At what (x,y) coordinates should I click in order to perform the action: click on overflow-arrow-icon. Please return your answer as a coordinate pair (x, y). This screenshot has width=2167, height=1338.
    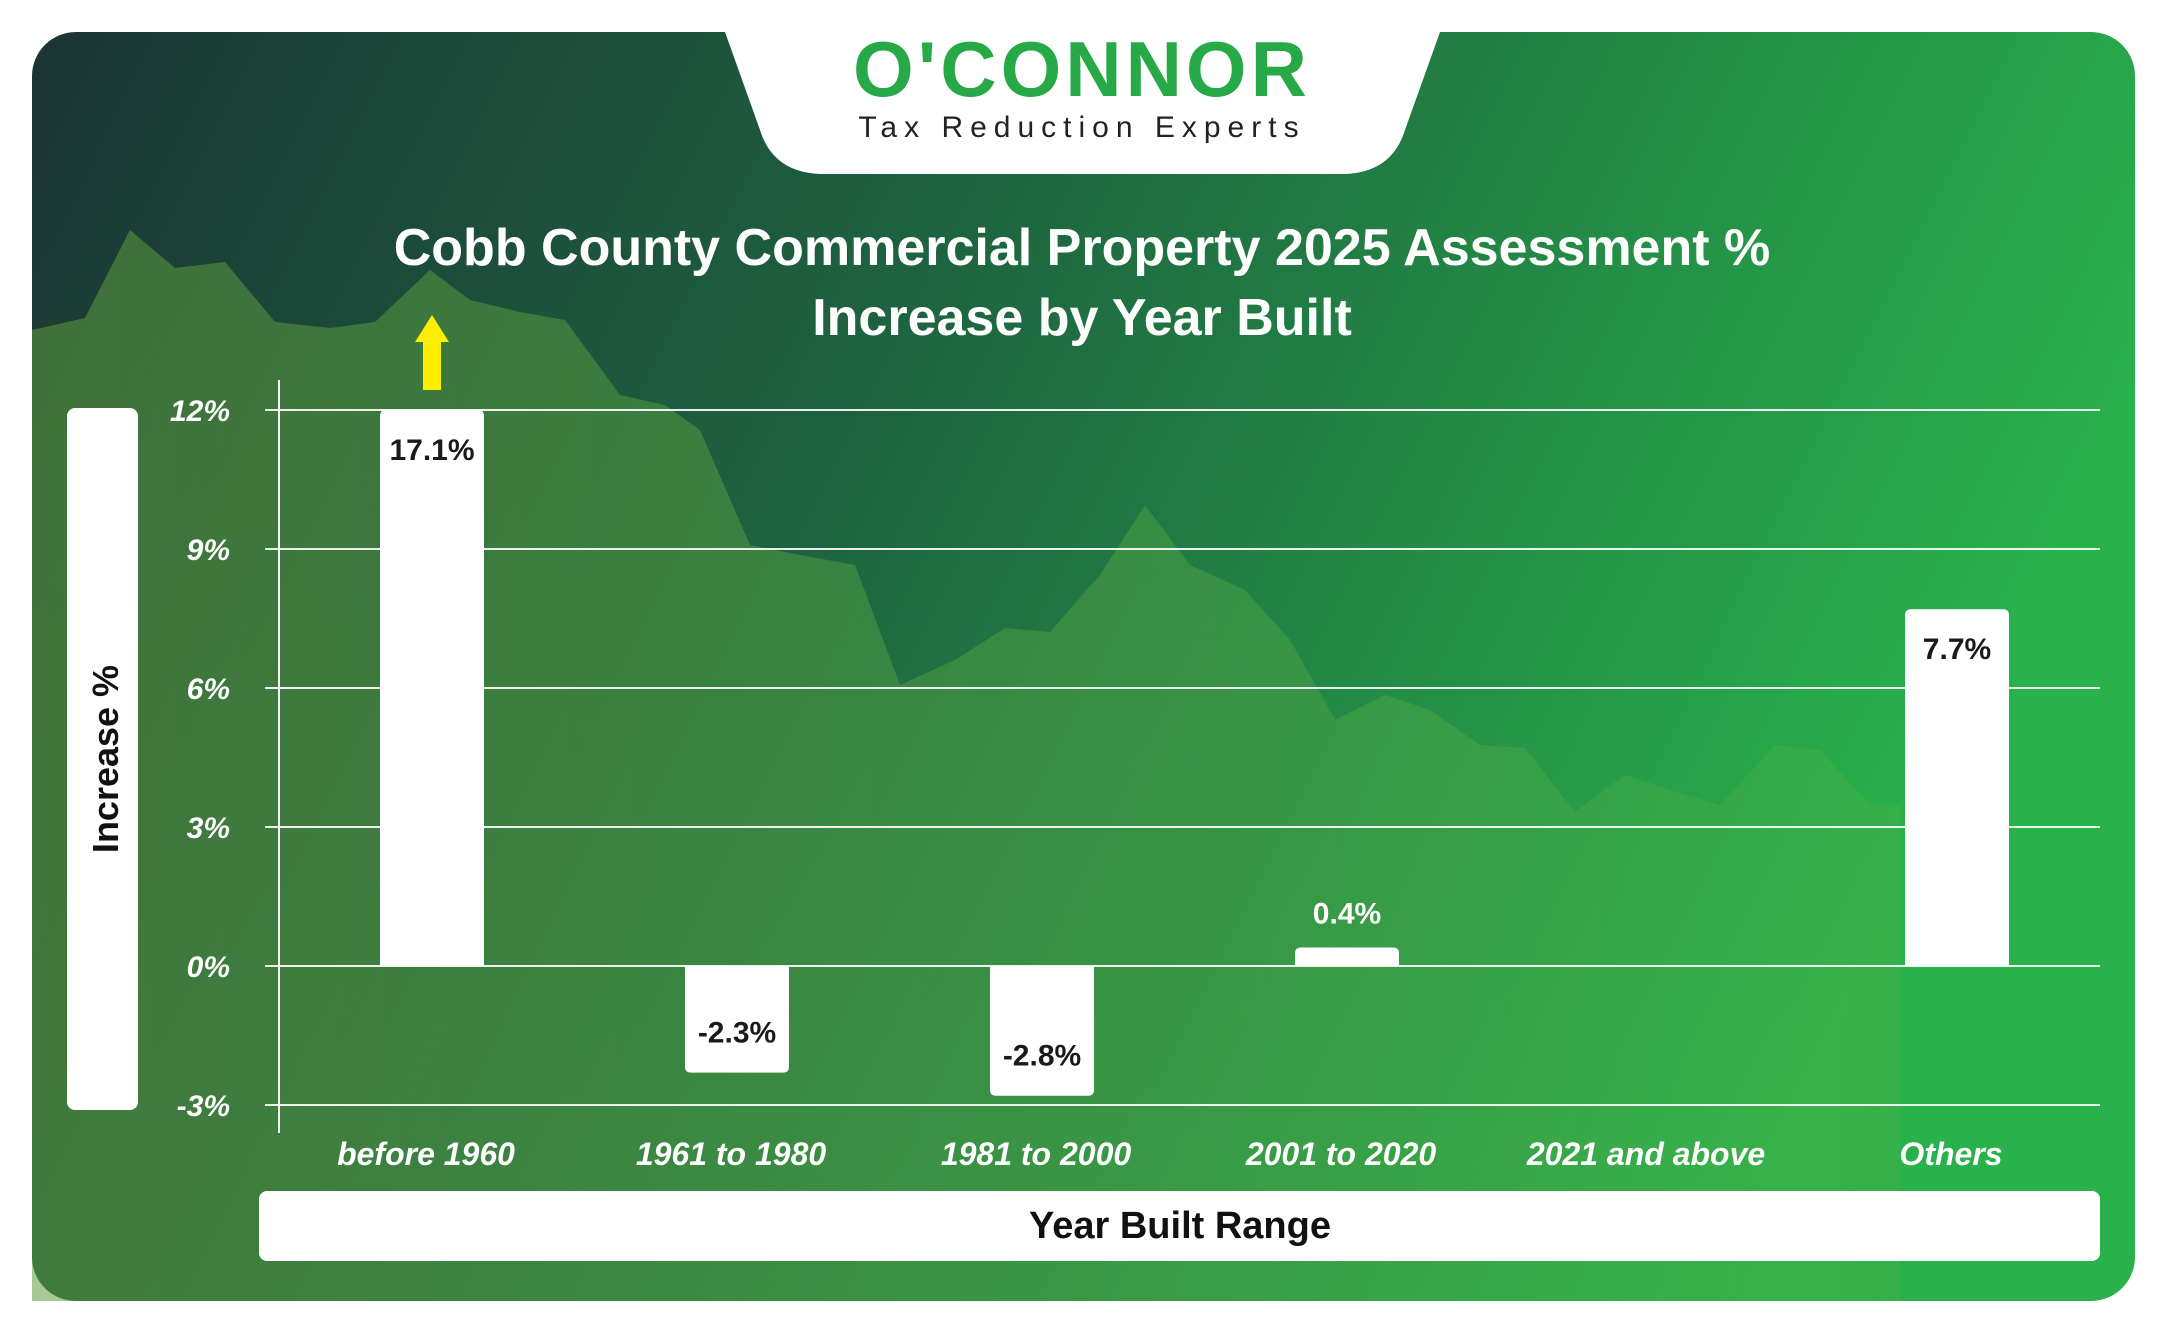
    Looking at the image, I should click on (432, 352).